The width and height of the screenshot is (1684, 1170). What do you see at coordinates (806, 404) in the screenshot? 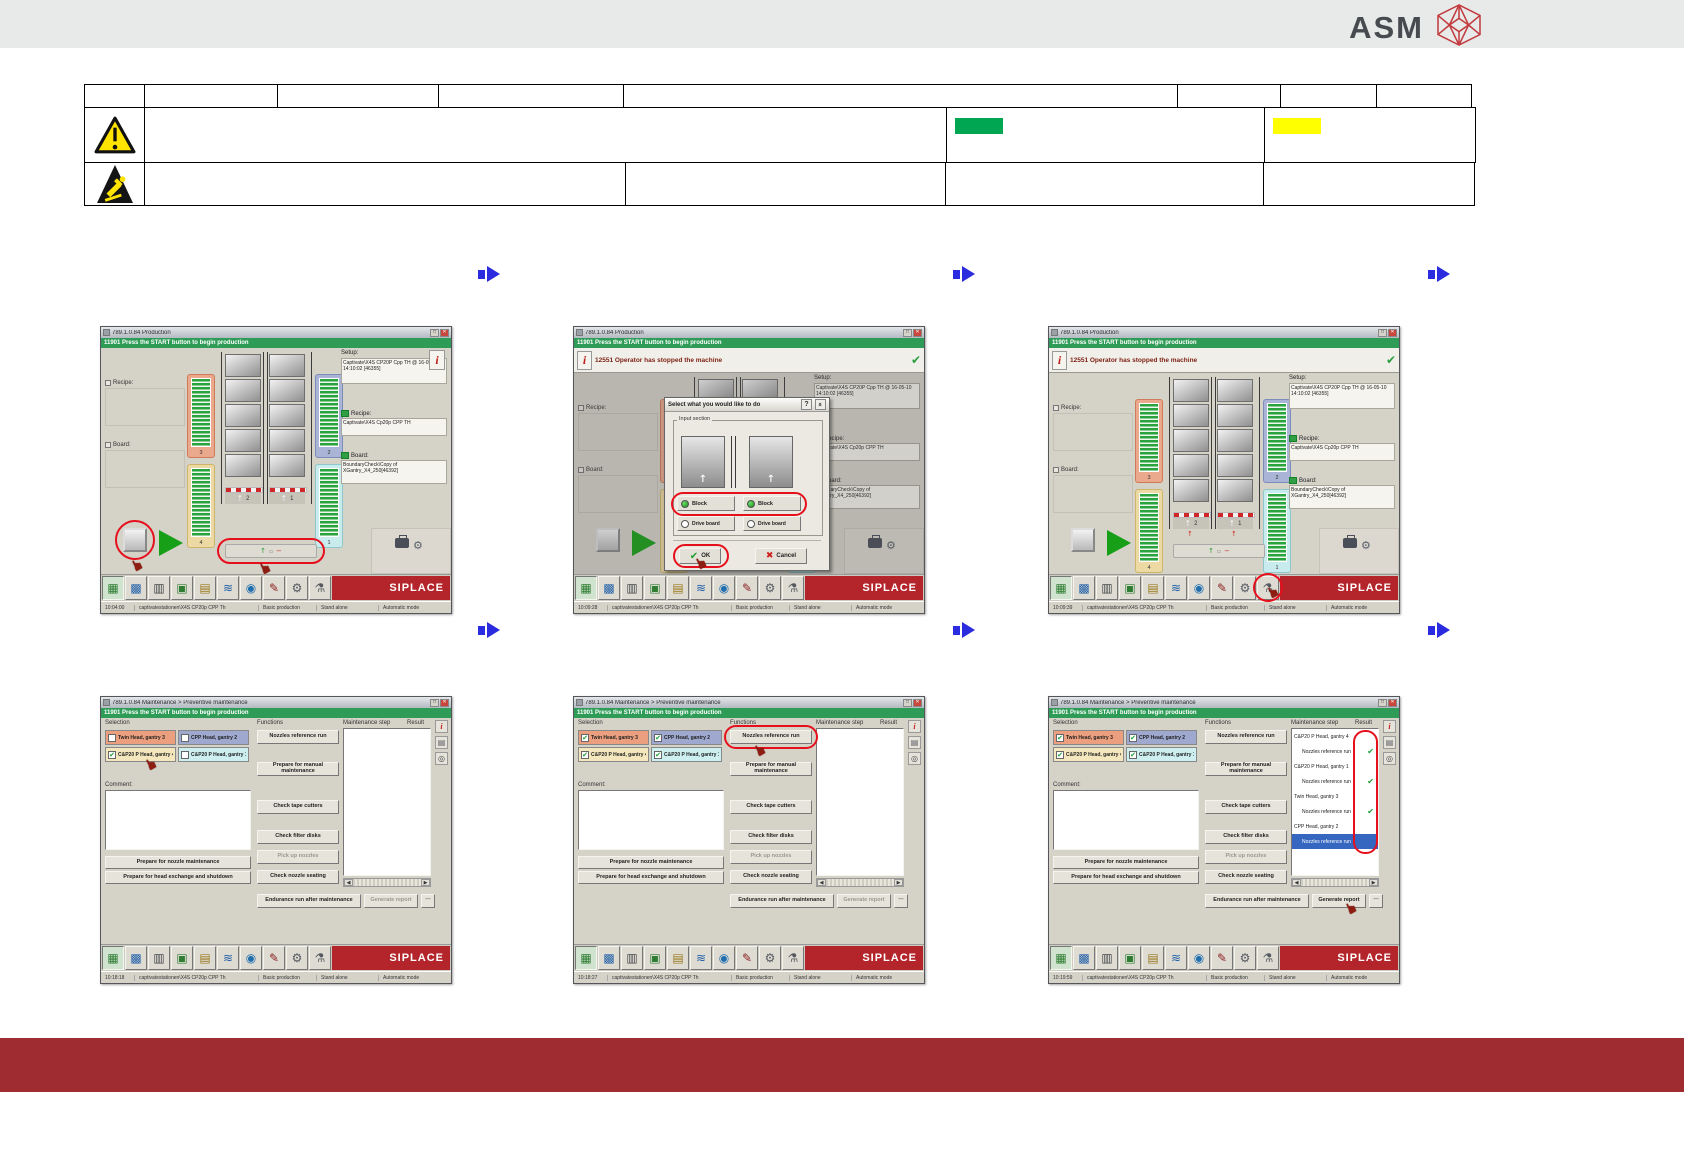
I see `help-button: ?` at bounding box center [806, 404].